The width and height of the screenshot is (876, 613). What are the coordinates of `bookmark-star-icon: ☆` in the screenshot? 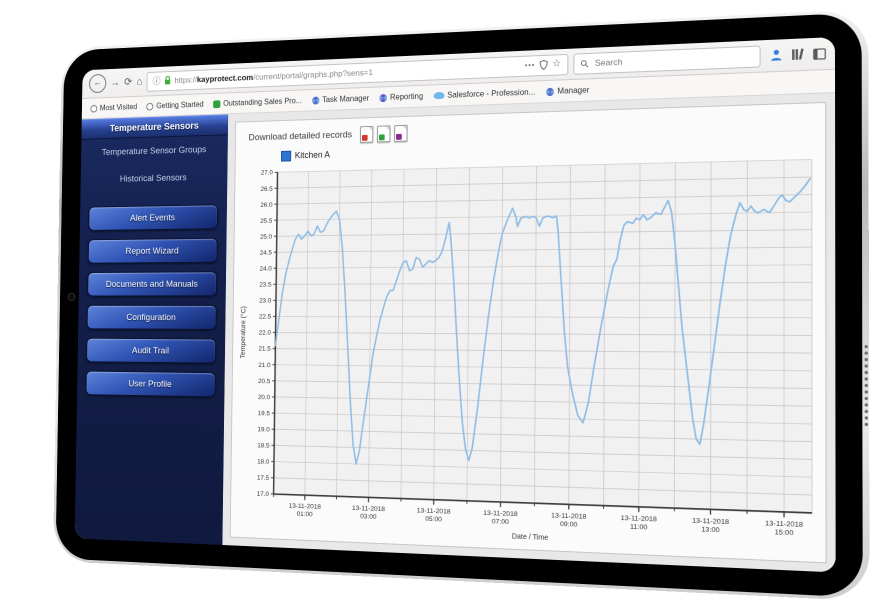 It's located at (557, 64).